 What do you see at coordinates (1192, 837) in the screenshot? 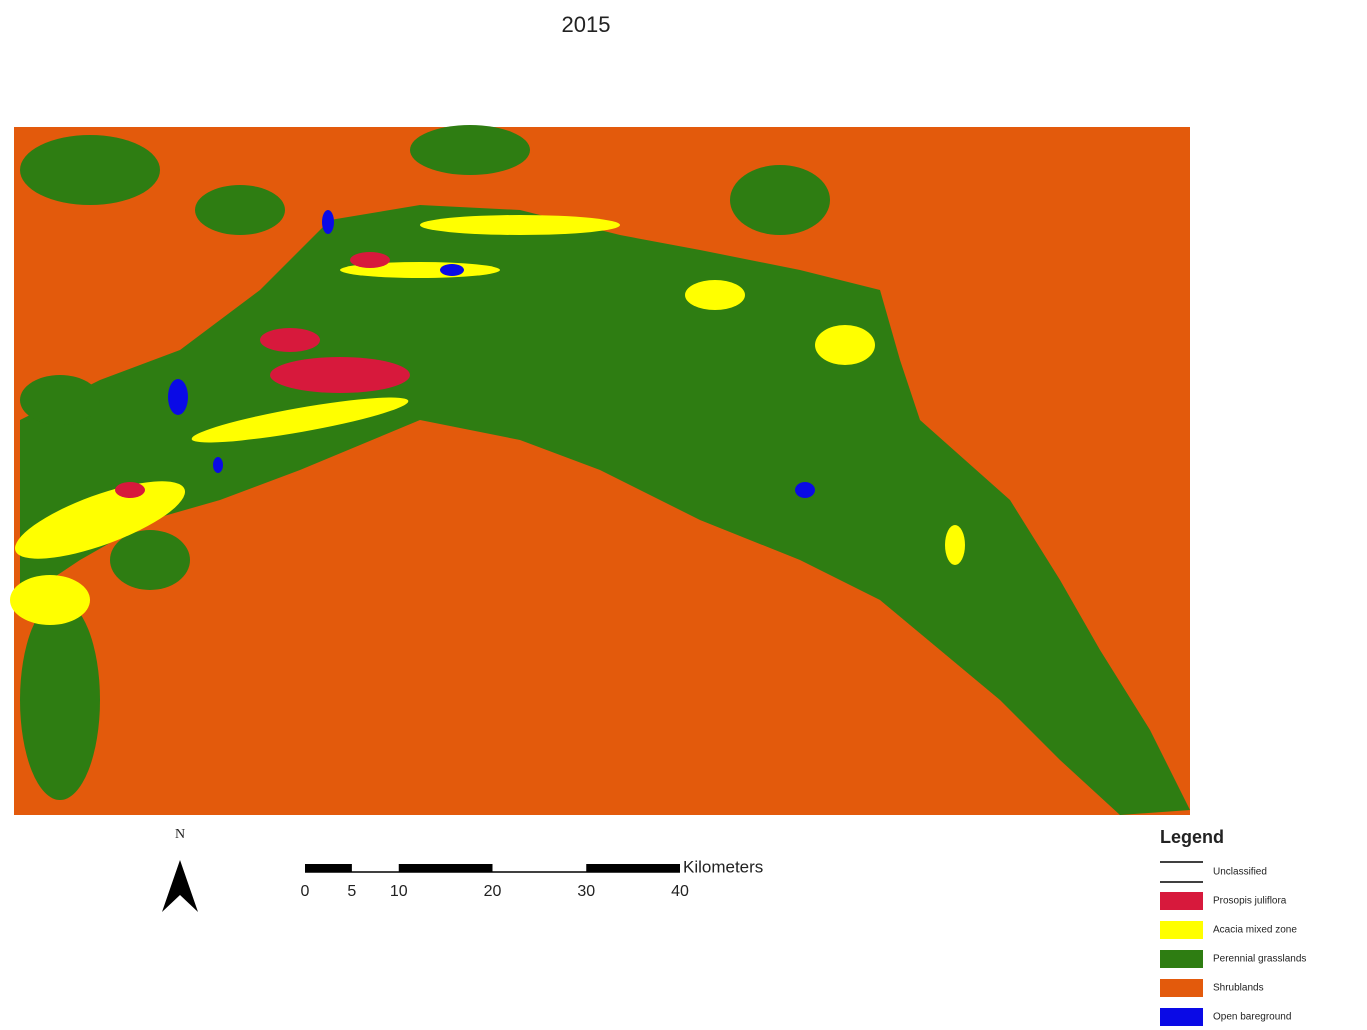
I see `legend-title: Legend` at bounding box center [1192, 837].